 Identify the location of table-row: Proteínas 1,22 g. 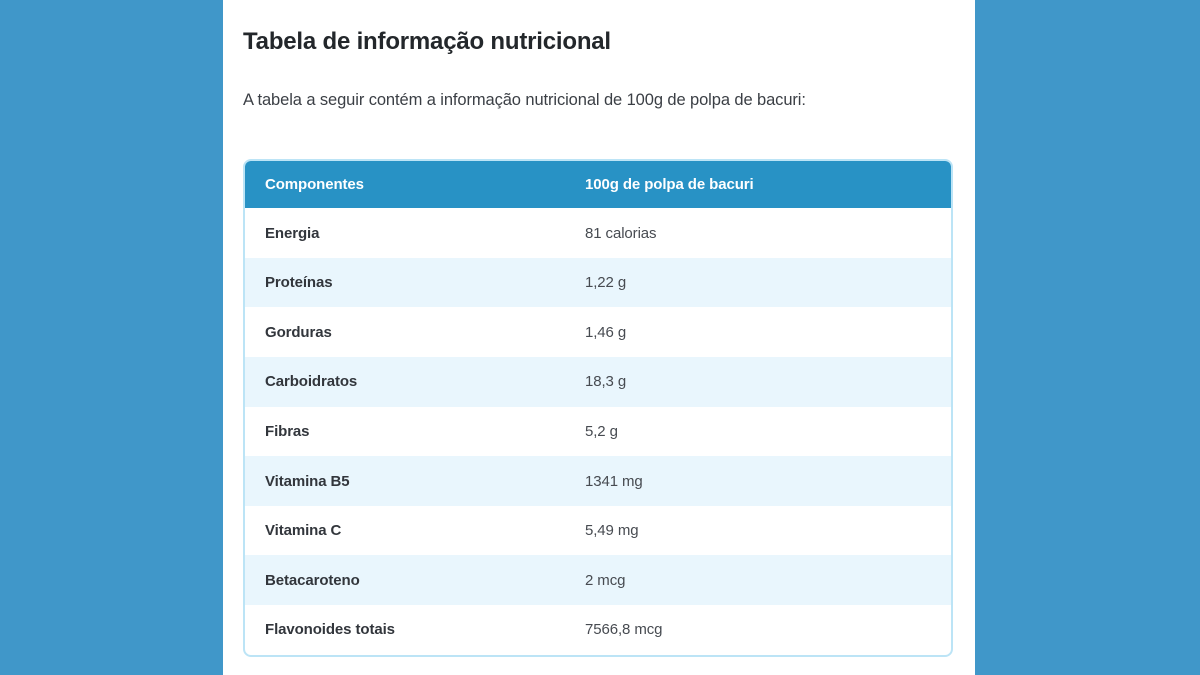
(598, 282).